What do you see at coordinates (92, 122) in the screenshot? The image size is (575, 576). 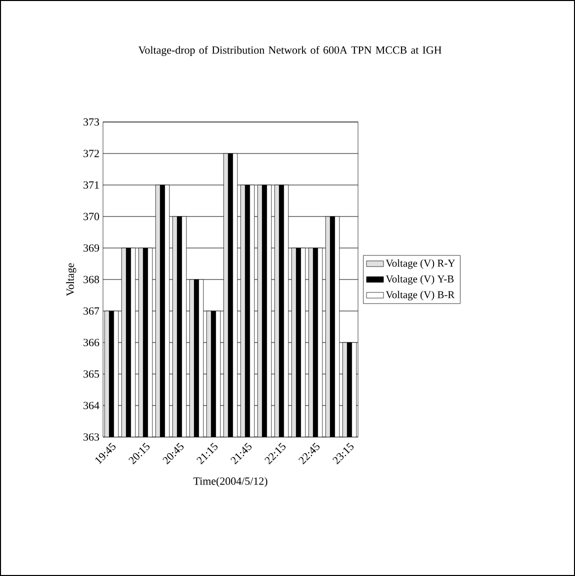 I see `y-tick-label: 373` at bounding box center [92, 122].